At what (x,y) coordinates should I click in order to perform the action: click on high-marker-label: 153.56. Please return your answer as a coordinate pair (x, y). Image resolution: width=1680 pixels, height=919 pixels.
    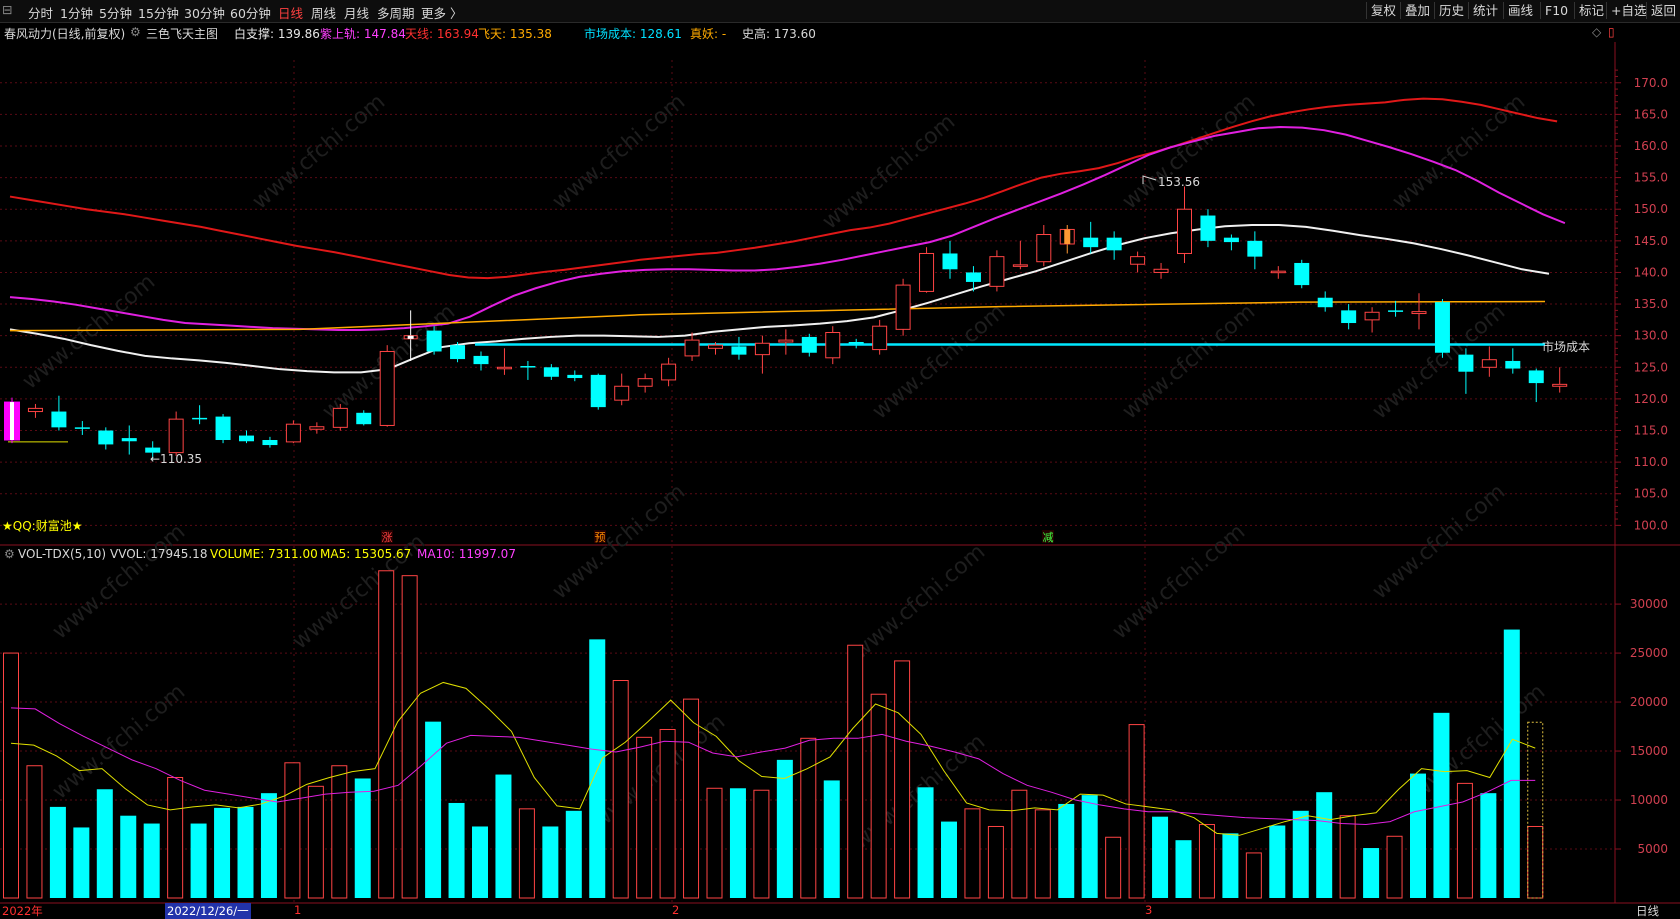
    Looking at the image, I should click on (1179, 182).